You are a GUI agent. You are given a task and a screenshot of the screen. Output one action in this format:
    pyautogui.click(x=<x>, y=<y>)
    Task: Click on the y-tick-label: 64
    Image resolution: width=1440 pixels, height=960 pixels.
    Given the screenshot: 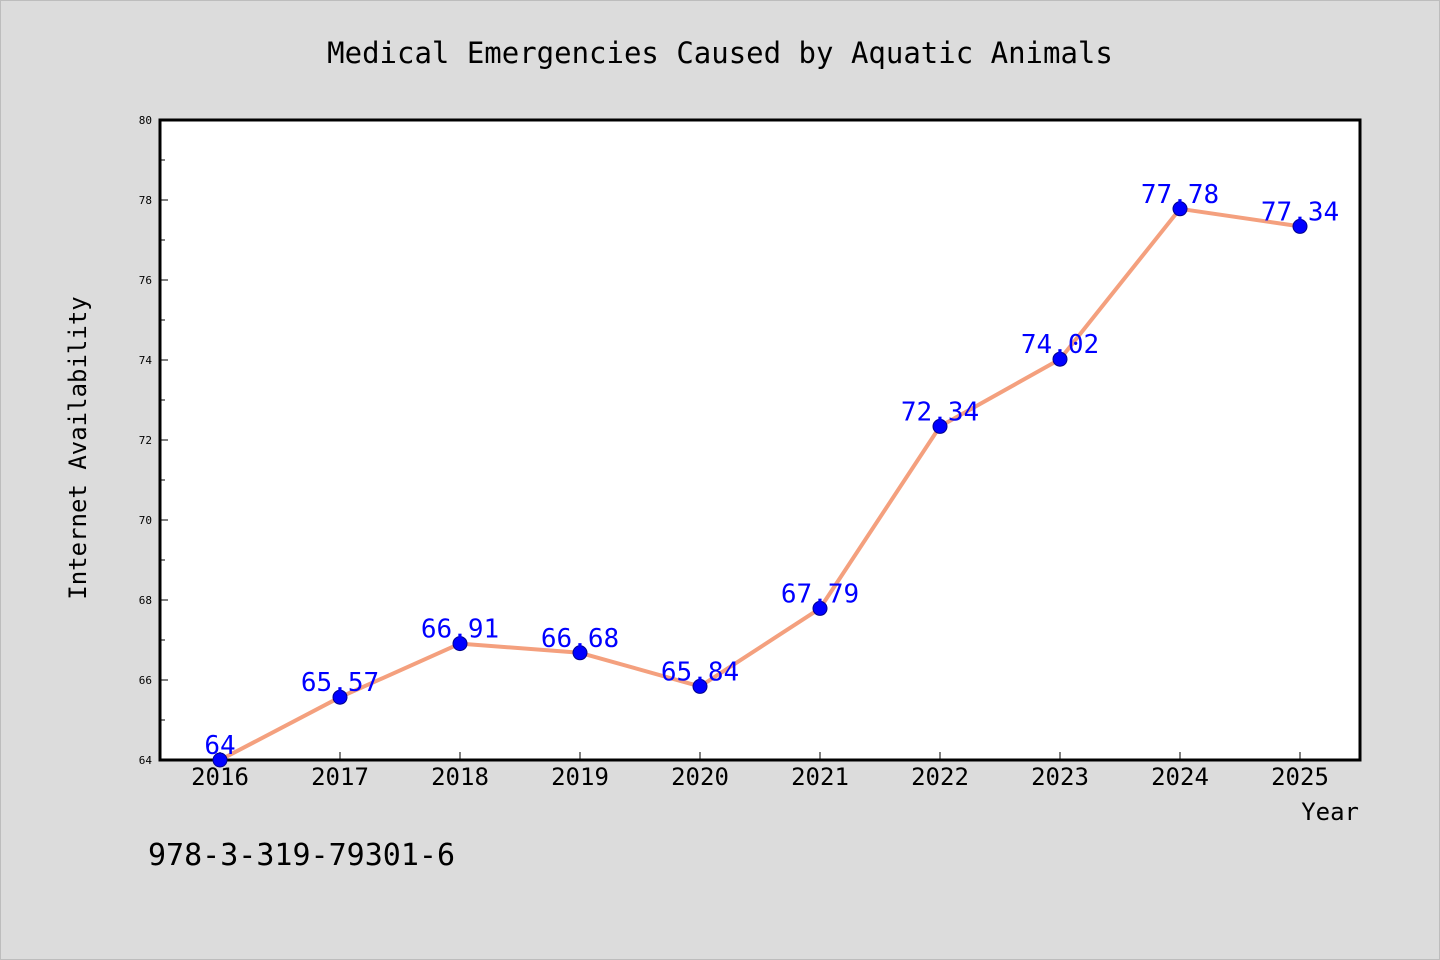 What is the action you would take?
    pyautogui.click(x=146, y=760)
    